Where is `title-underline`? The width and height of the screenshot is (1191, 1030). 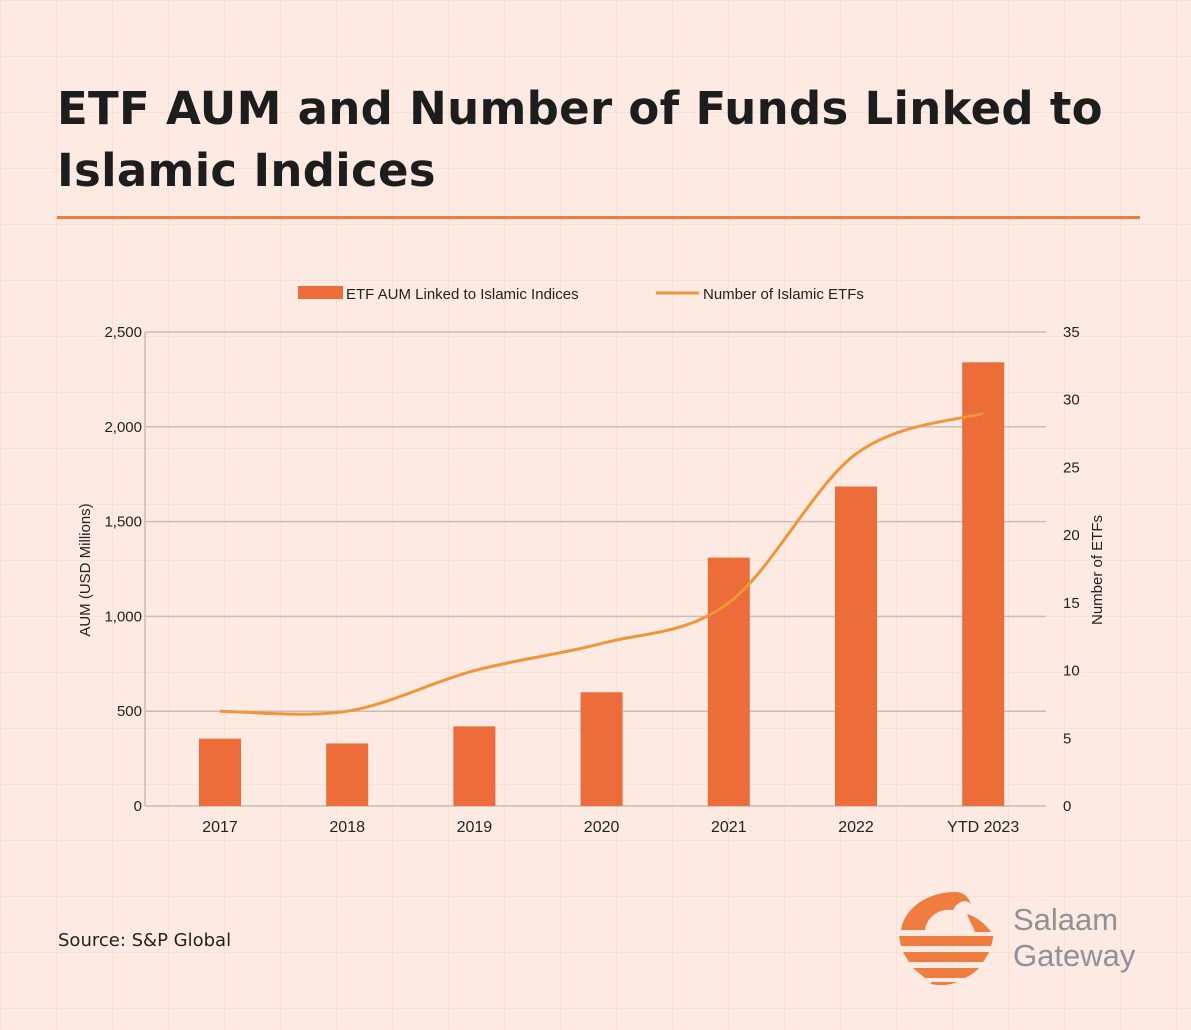
title-underline is located at coordinates (598, 217).